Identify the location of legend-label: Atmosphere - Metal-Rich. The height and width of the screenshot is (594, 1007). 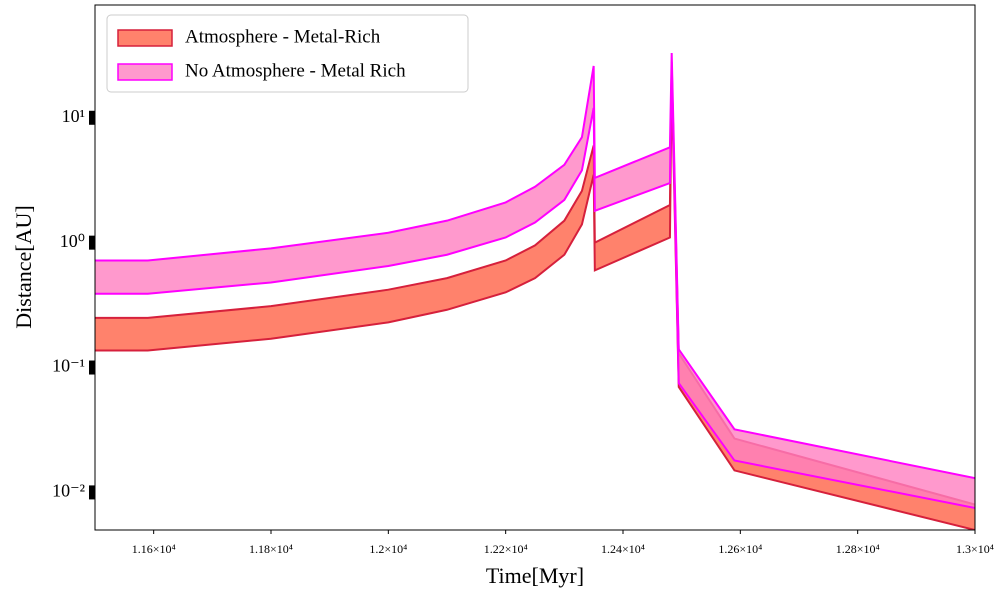
(283, 36).